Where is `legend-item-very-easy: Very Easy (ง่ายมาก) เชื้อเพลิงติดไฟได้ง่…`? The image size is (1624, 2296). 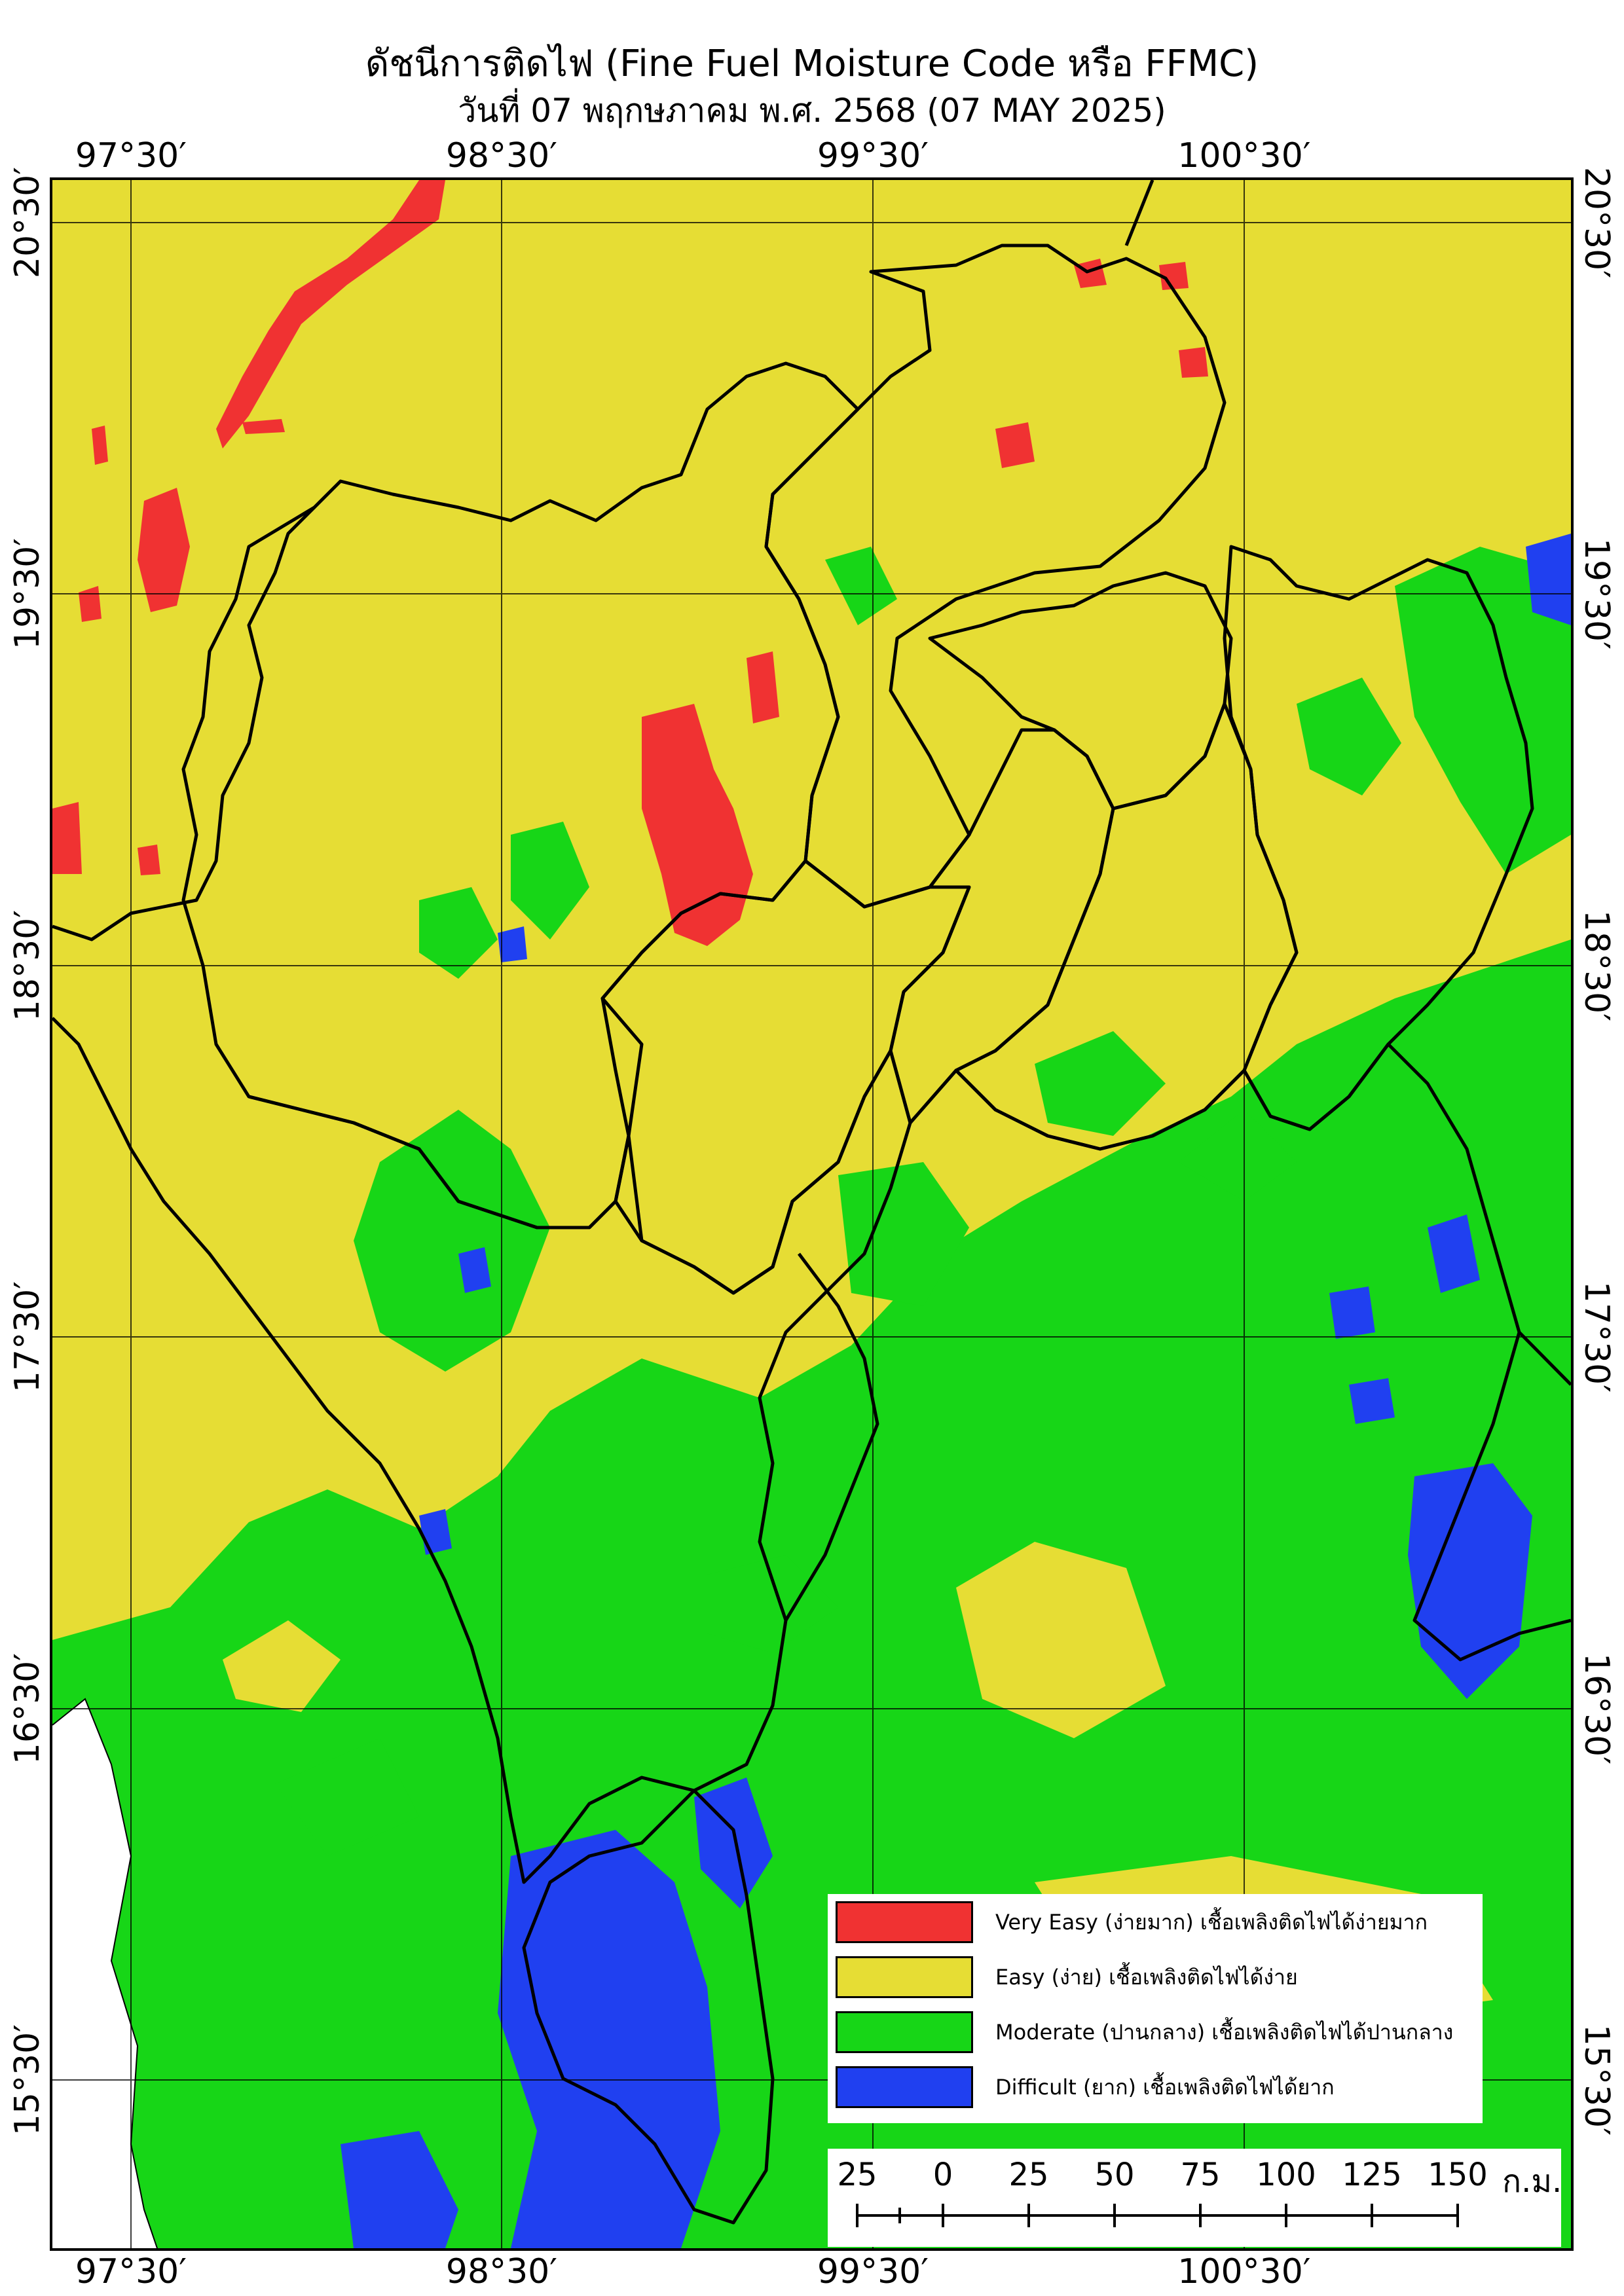
legend-item-very-easy: Very Easy (ง่ายมาก) เชื้อเพลิงติดไฟได้ง่… is located at coordinates (1132, 1922).